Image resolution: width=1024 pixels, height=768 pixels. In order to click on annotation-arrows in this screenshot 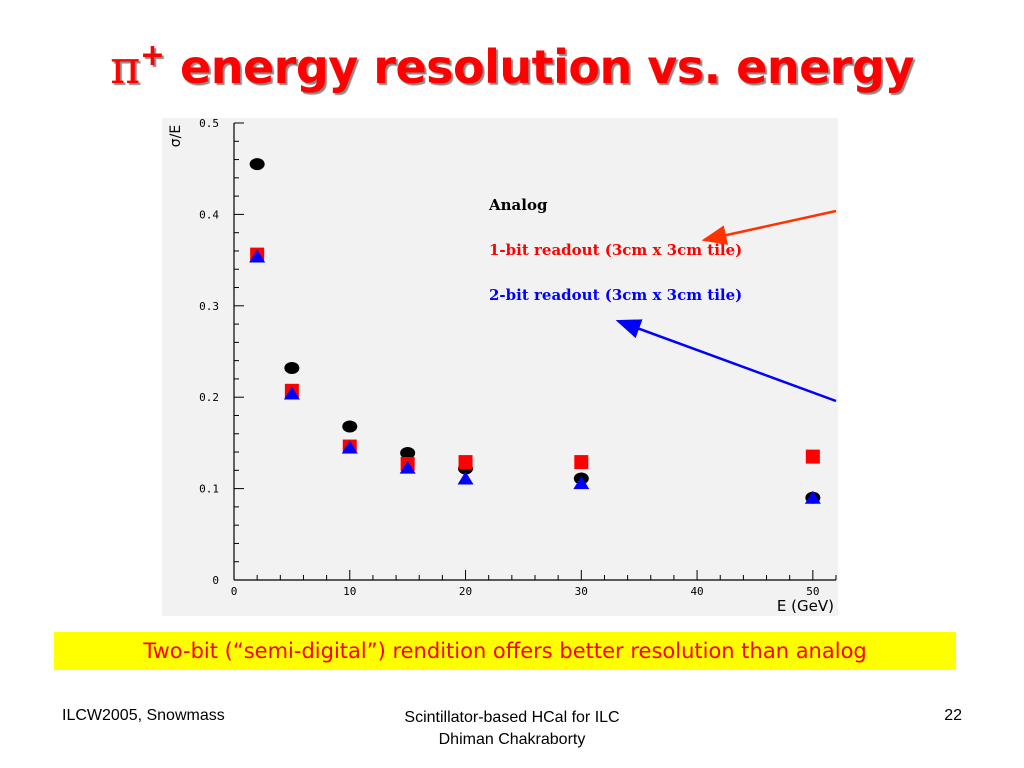, I will do `click(726, 306)`.